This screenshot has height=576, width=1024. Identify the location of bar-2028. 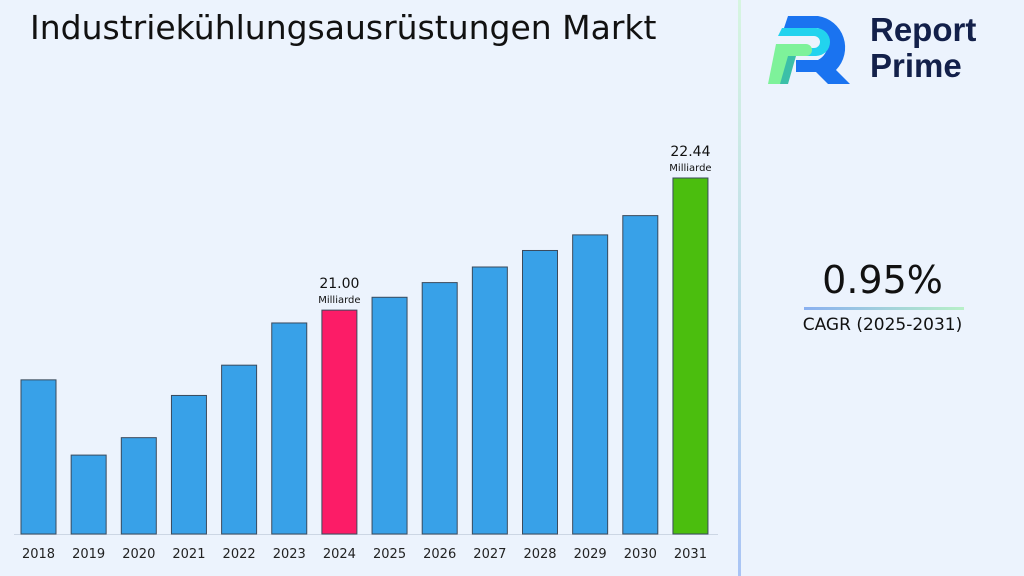
(540, 392).